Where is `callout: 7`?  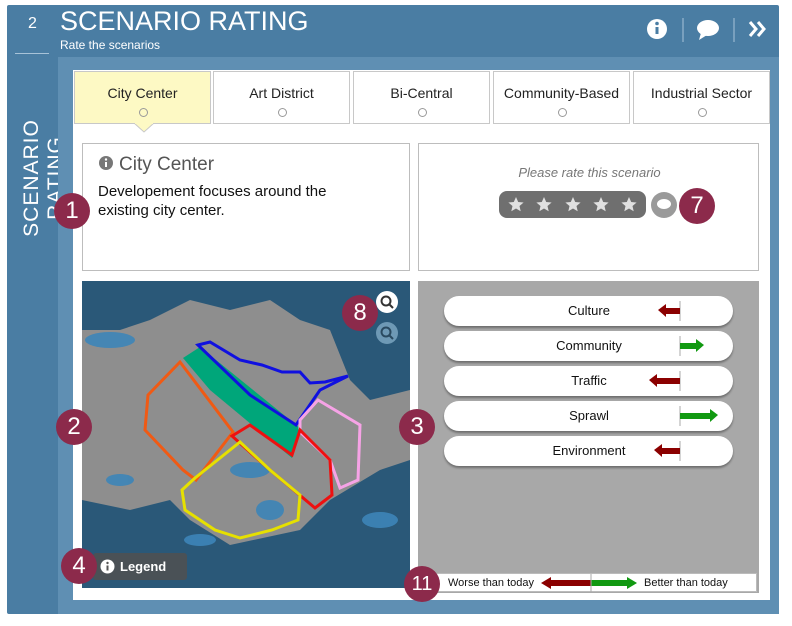
callout: 7 is located at coordinates (697, 206).